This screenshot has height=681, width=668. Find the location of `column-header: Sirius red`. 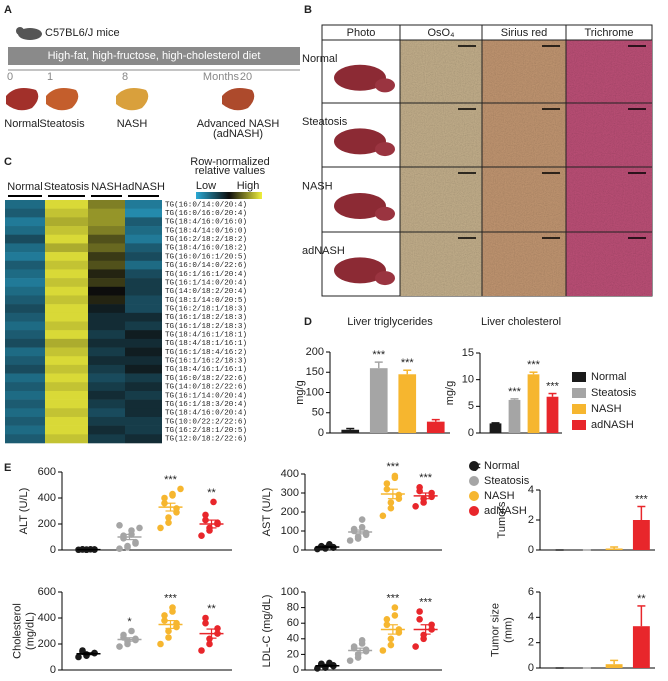

column-header: Sirius red is located at coordinates (524, 33).